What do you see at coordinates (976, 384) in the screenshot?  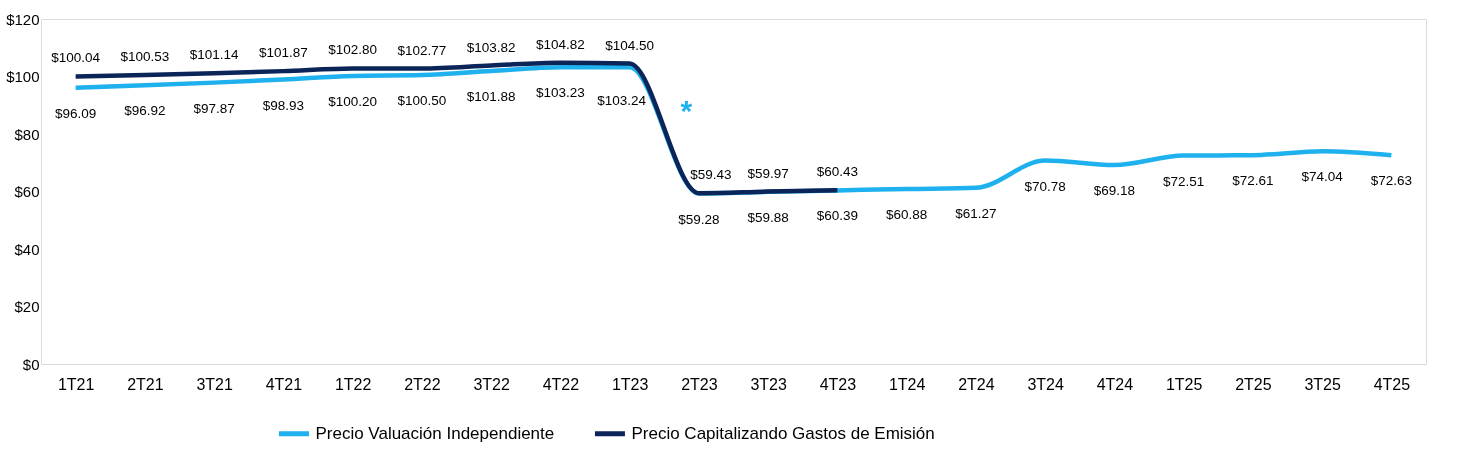 I see `x-tick-label: 2T24` at bounding box center [976, 384].